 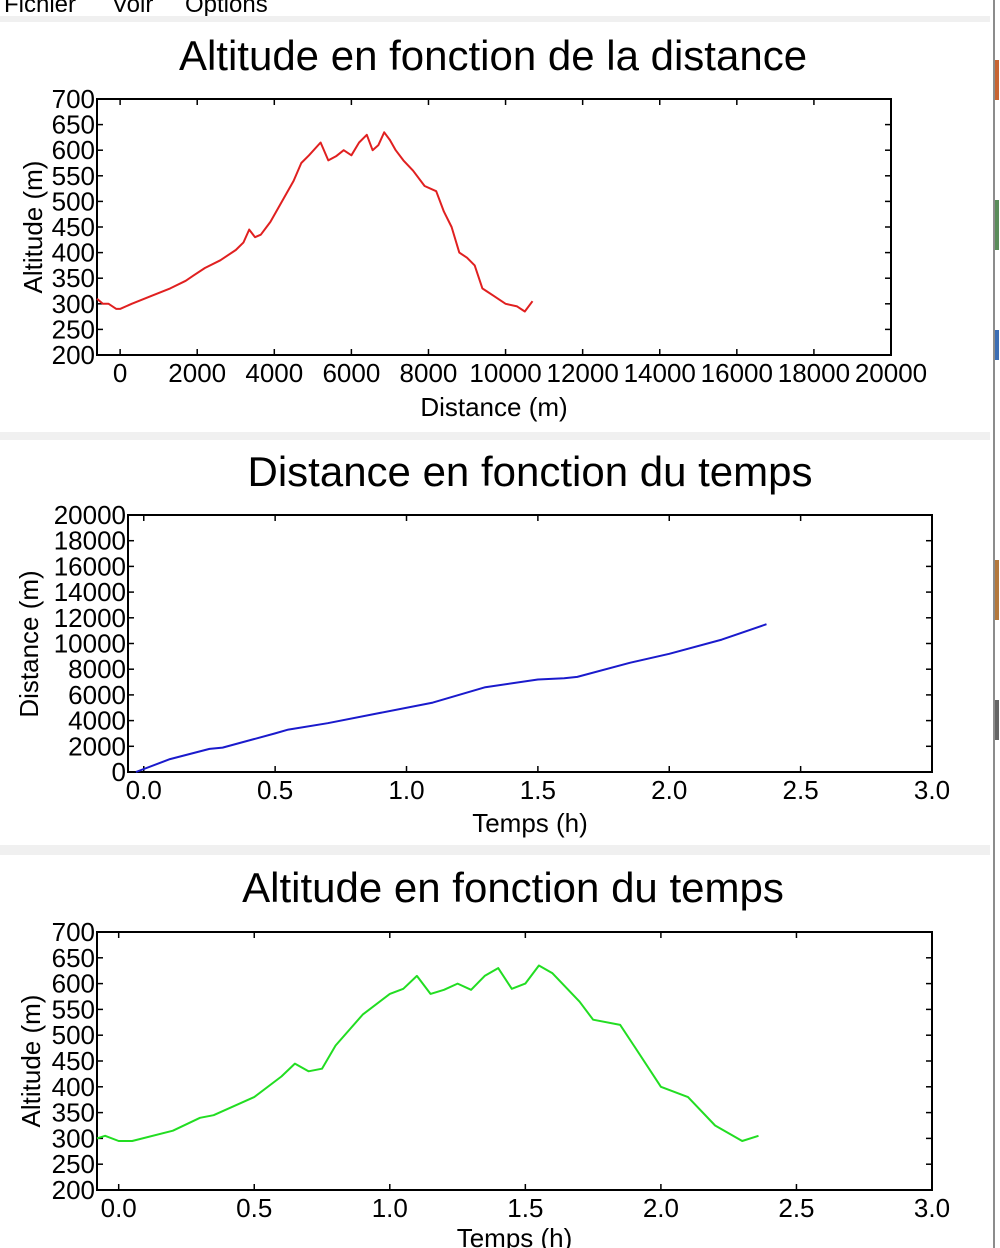 What do you see at coordinates (493, 407) in the screenshot?
I see `x-axis-label: Distance (m)` at bounding box center [493, 407].